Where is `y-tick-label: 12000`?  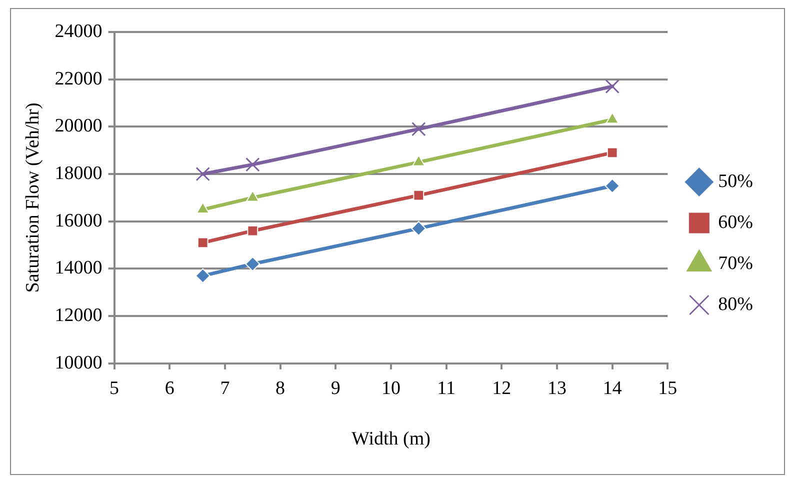 y-tick-label: 12000 is located at coordinates (78, 315).